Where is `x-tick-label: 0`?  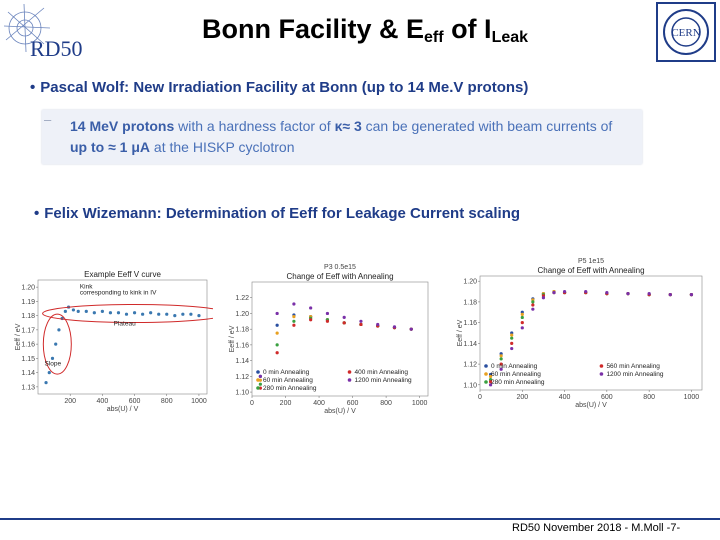
x-tick-label: 0 is located at coordinates (252, 403).